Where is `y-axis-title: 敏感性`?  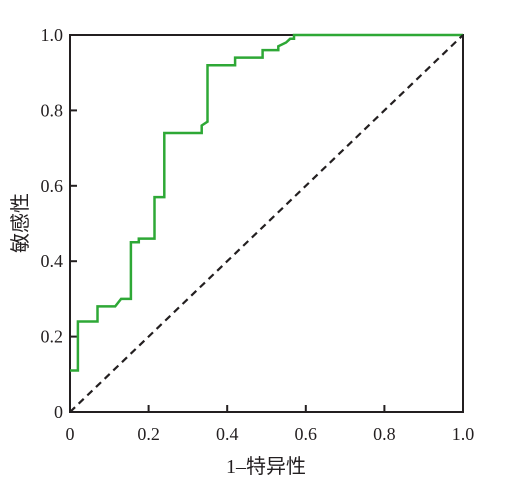
y-axis-title: 敏感性 is located at coordinates (20, 223).